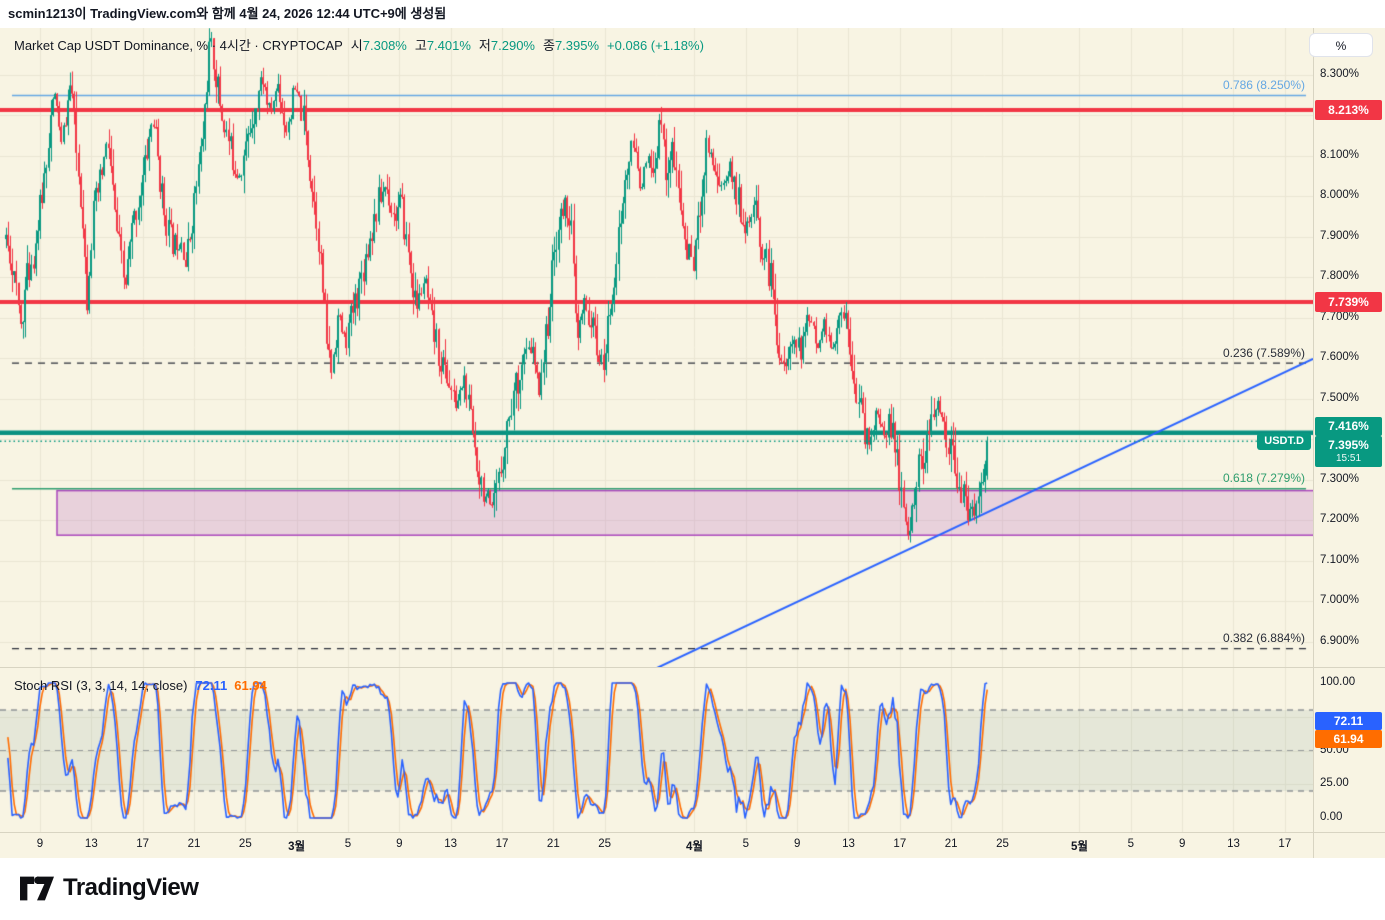 This screenshot has width=1385, height=920. Describe the element at coordinates (1340, 640) in the screenshot. I see `price-axis-tick: 6.900%` at that location.